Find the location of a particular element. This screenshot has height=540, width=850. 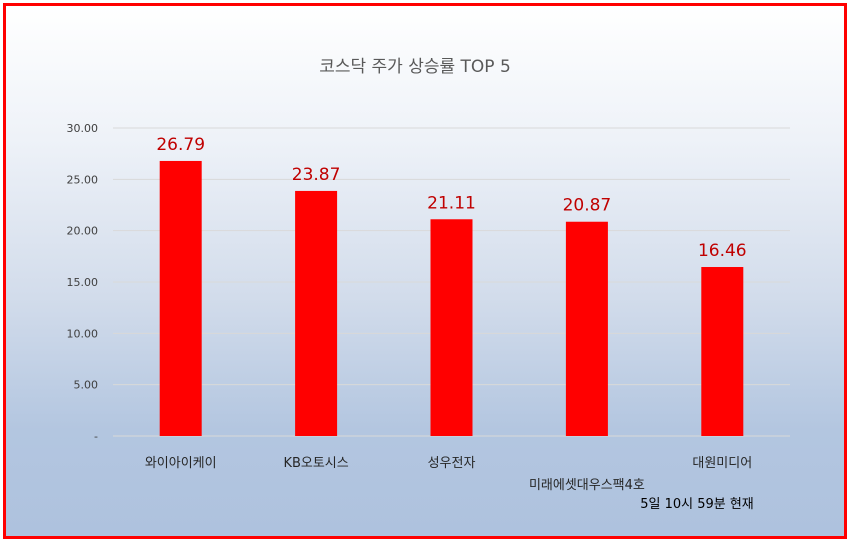

y-axis-ticks: - 5.00 10.00 15.00 20.00 25.00 30.00 is located at coordinates (83, 282).